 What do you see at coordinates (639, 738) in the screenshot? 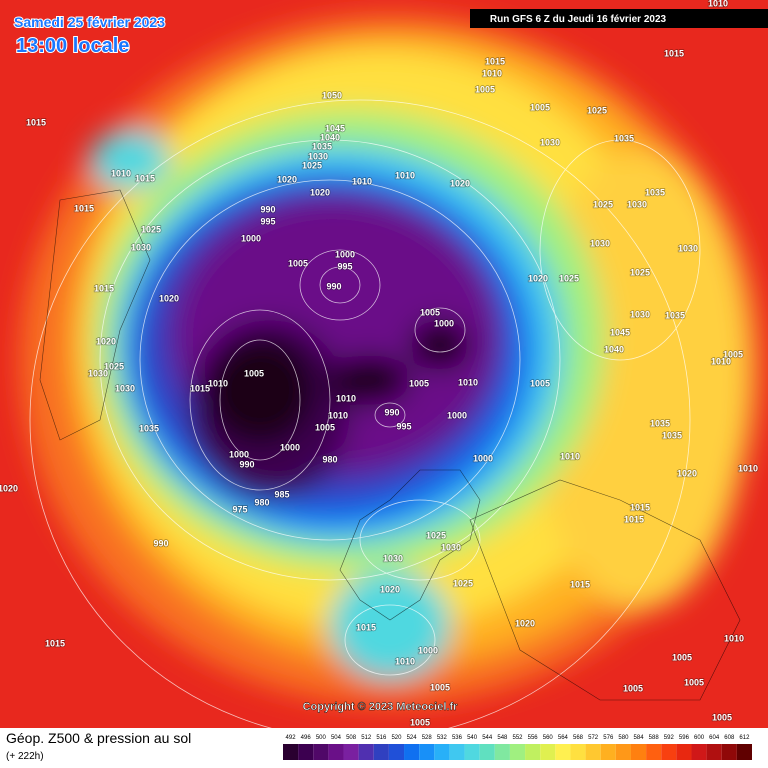
I see `scale-label: 584` at bounding box center [639, 738].